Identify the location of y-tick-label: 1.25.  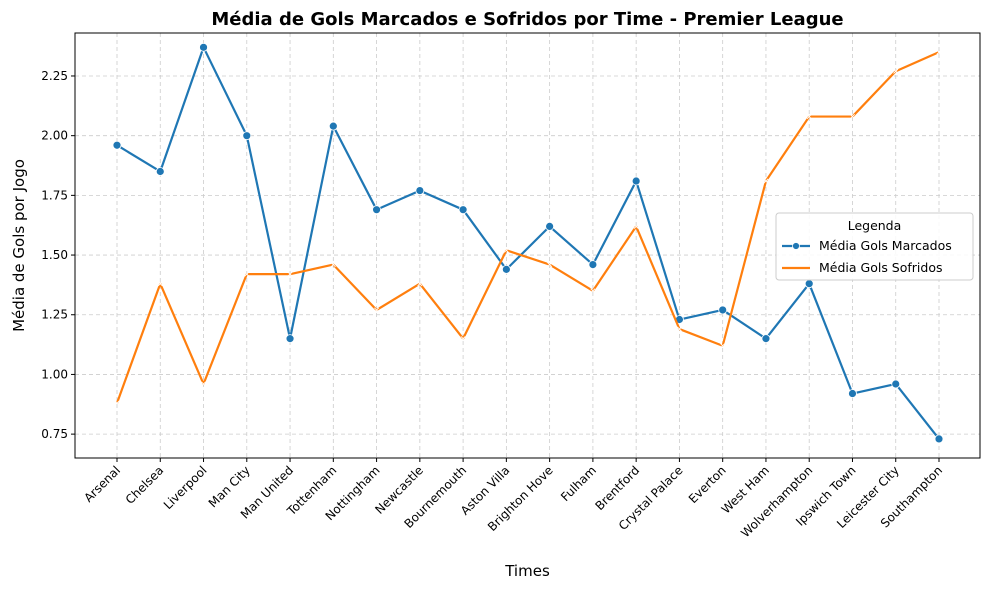
(54, 315).